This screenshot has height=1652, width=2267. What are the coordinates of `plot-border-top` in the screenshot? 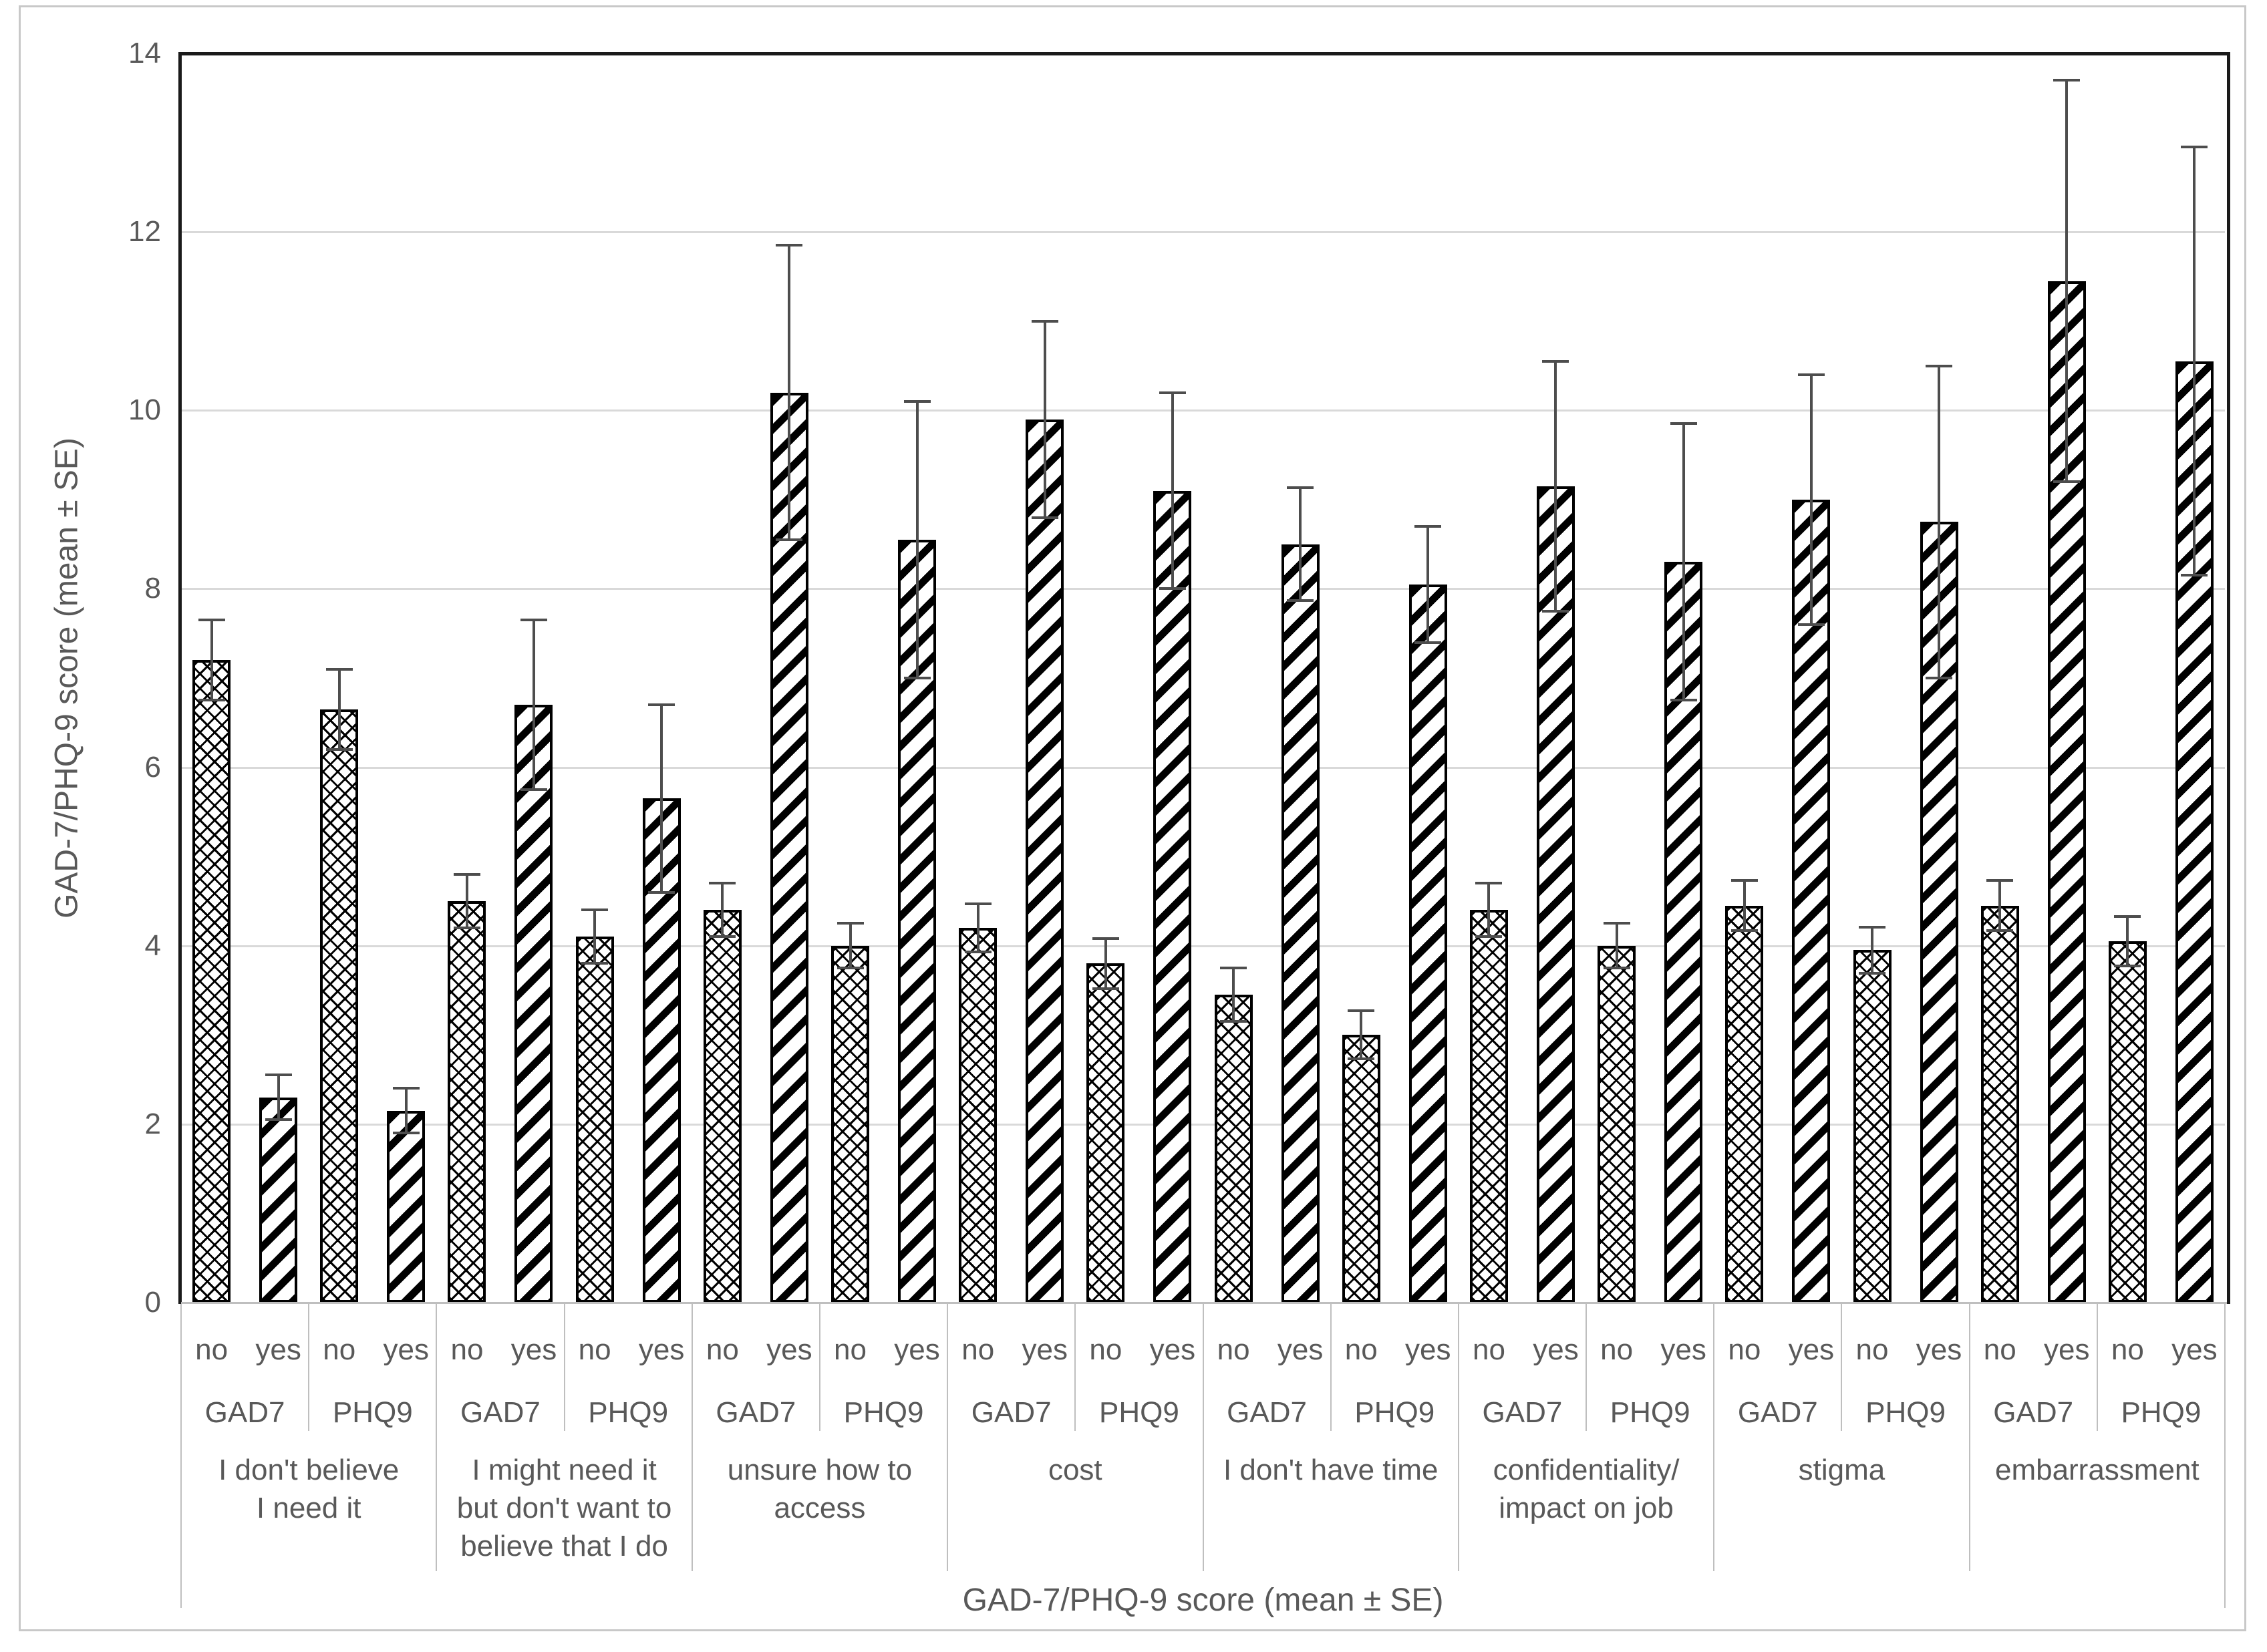 It's located at (1204, 53).